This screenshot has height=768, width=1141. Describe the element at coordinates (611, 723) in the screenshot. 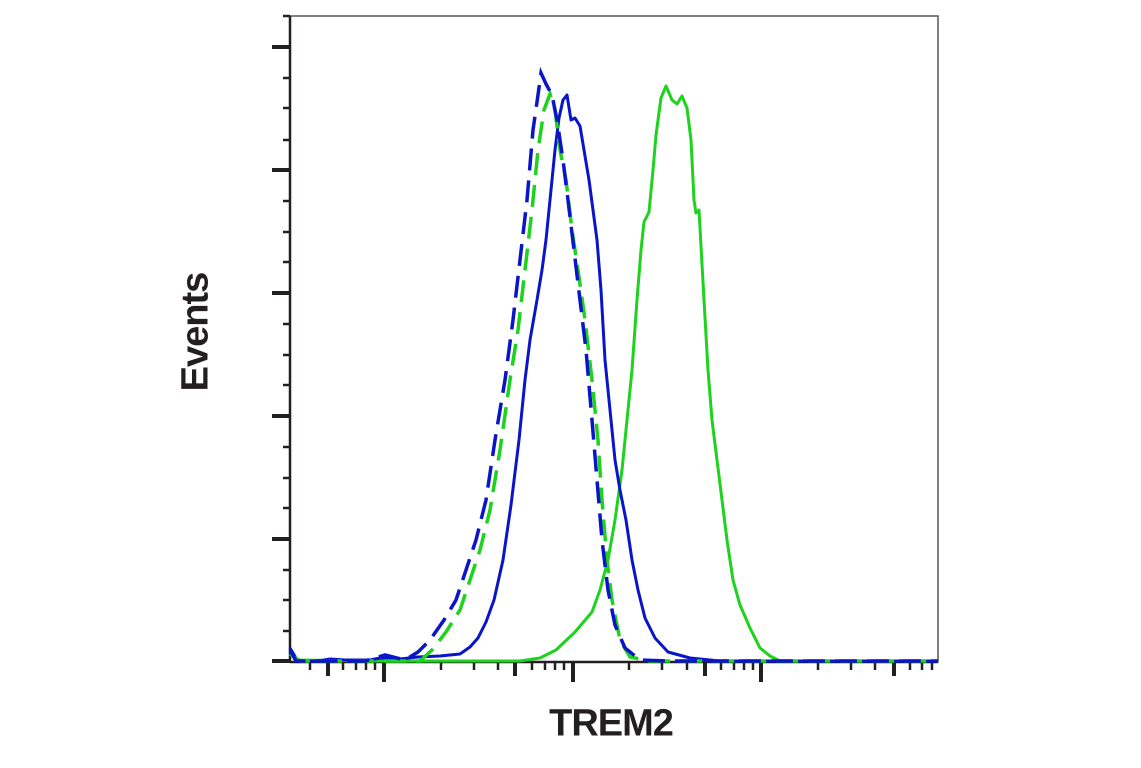

I see `x-axis-label: TREM2` at that location.